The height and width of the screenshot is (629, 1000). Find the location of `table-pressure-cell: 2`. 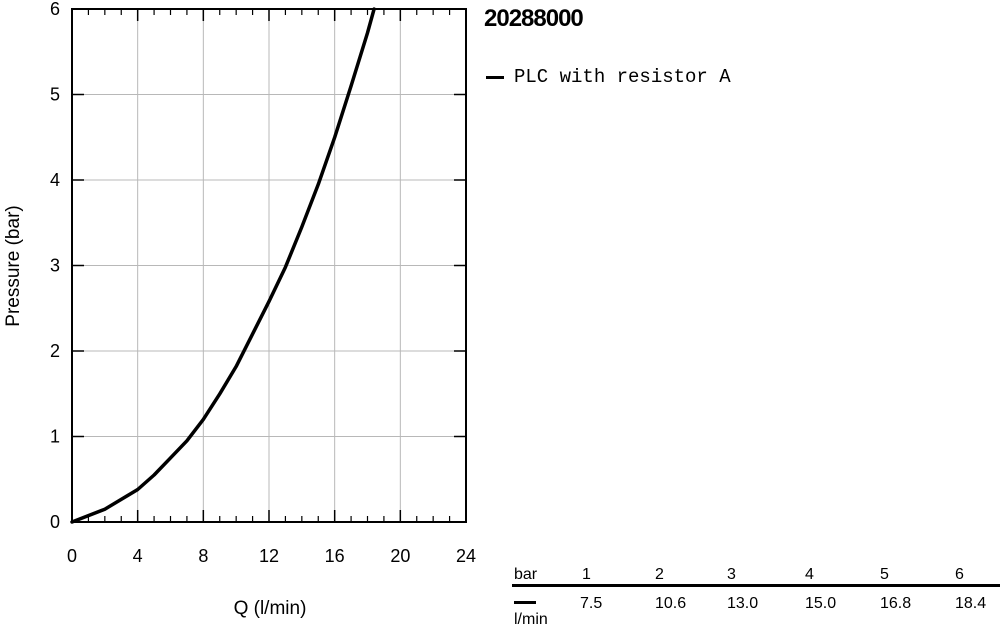

table-pressure-cell: 2 is located at coordinates (659, 574).